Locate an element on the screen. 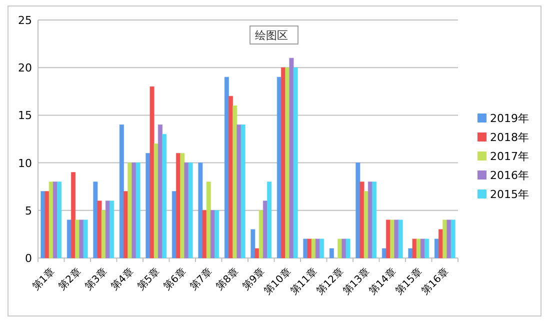 The image size is (550, 324). legend-label: 2015年 is located at coordinates (509, 194).